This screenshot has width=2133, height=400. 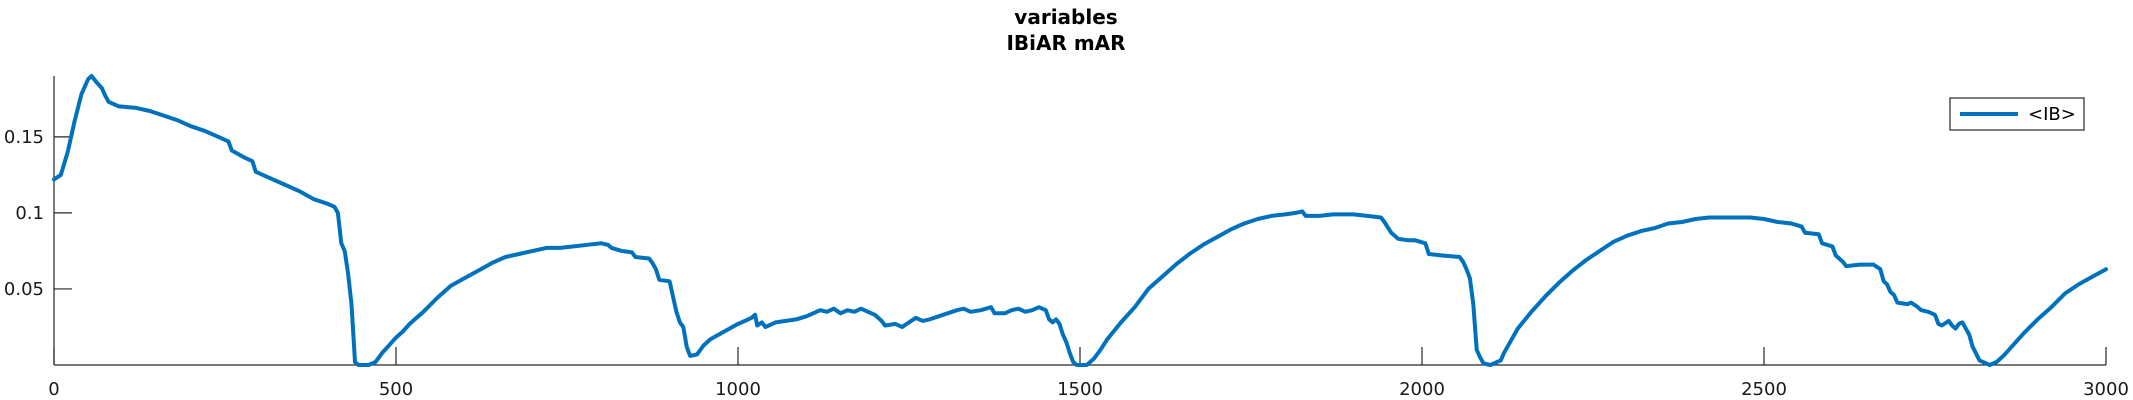 I want to click on x-tick-label: 1500, so click(x=1080, y=389).